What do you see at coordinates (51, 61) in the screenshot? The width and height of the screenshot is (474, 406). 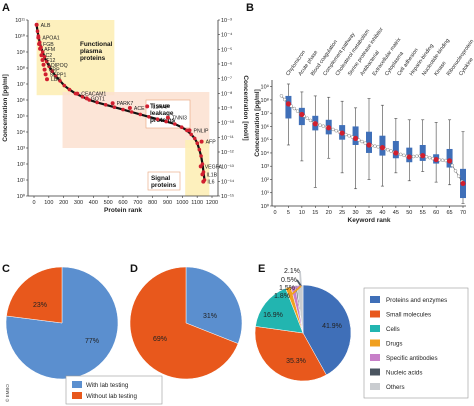 I see `protein-label: F12` at bounding box center [51, 61].